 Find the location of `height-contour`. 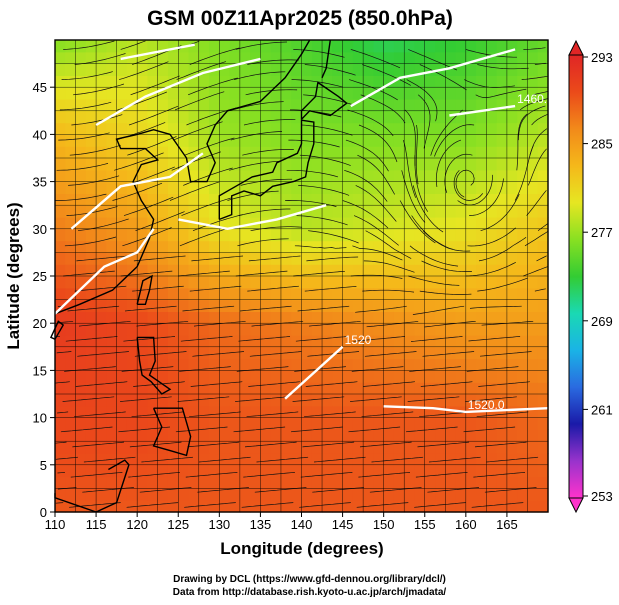

height-contour is located at coordinates (466, 409).